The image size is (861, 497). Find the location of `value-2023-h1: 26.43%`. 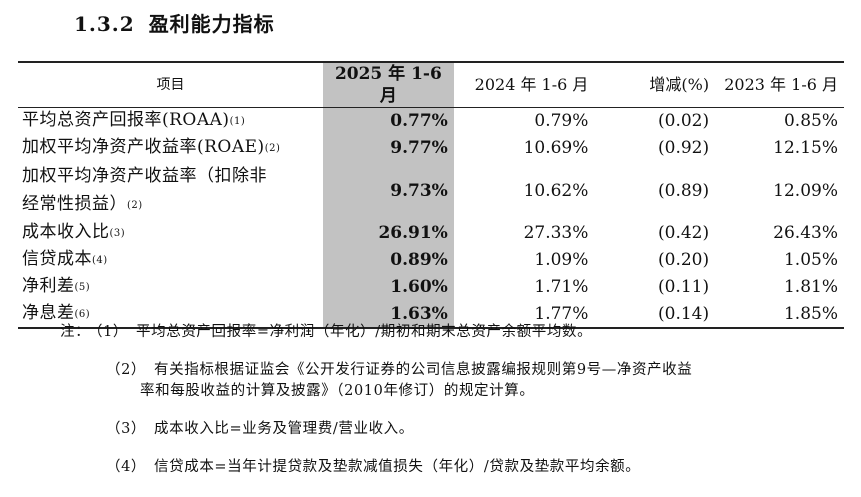

value-2023-h1: 26.43% is located at coordinates (805, 233).